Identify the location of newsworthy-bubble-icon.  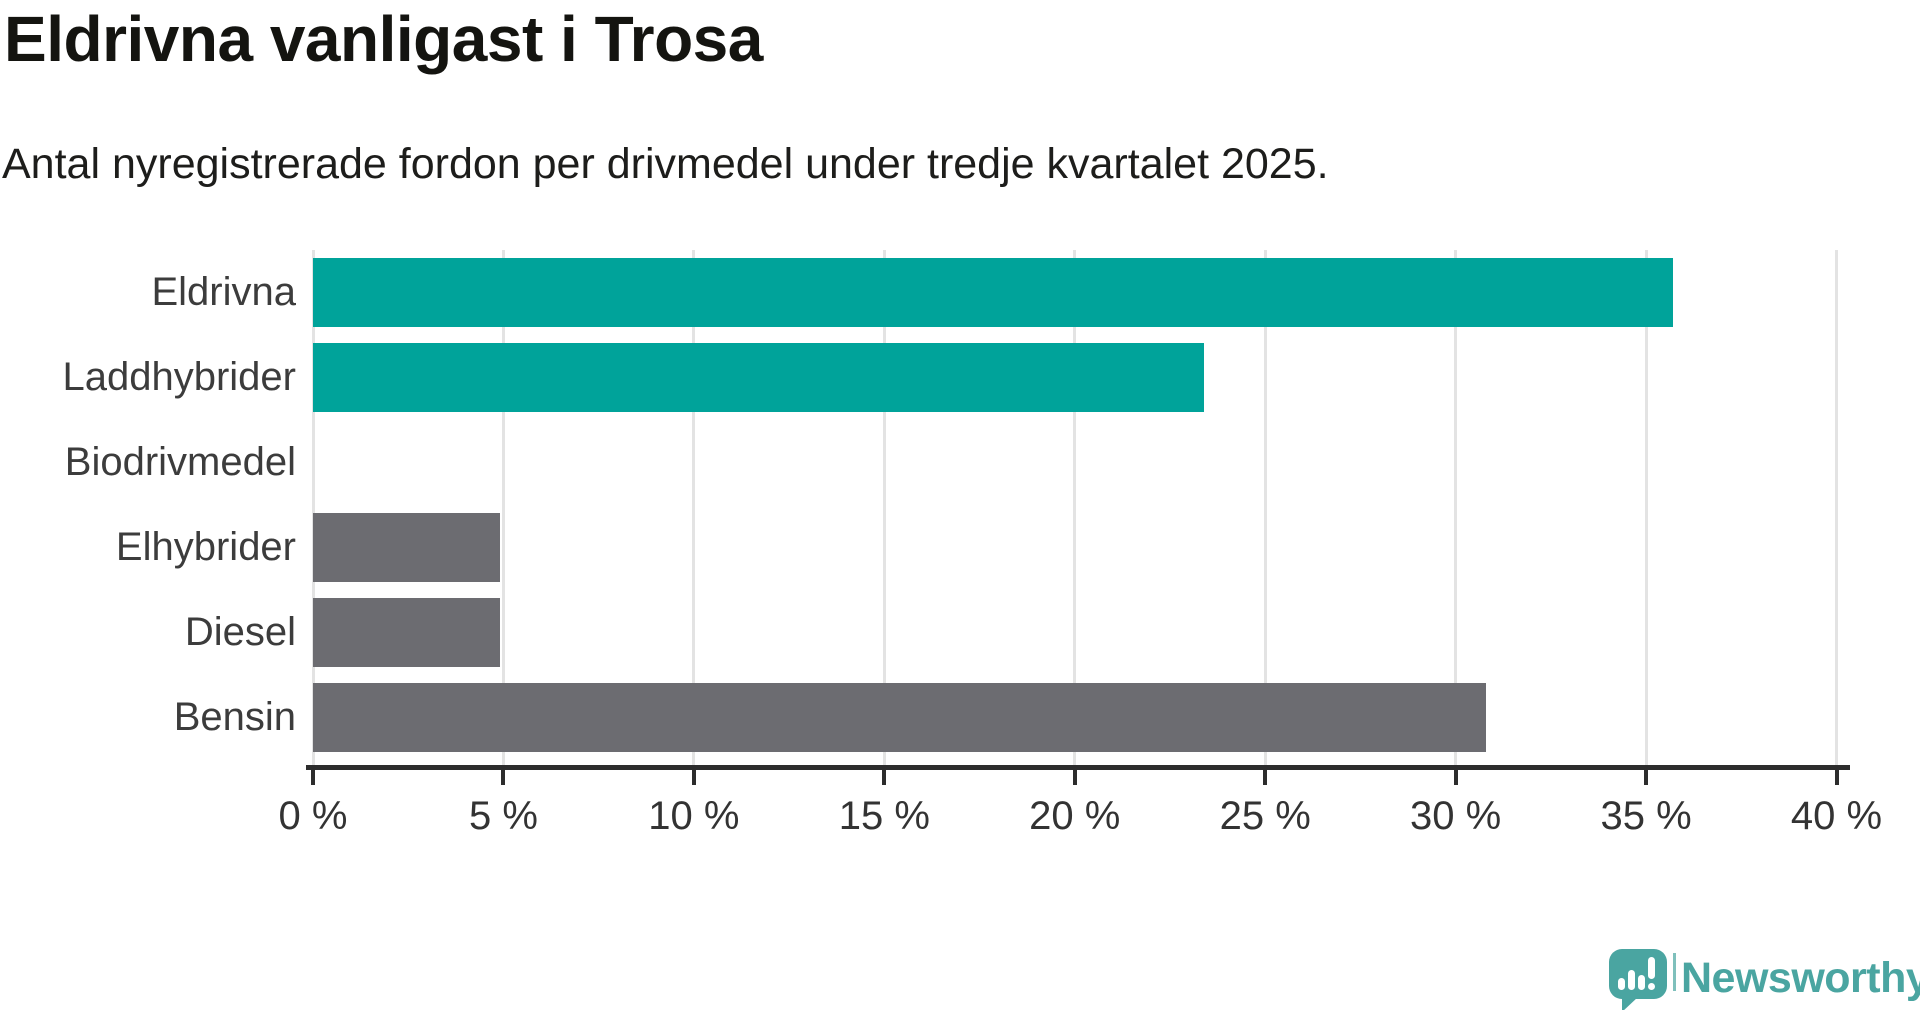
(1638, 974).